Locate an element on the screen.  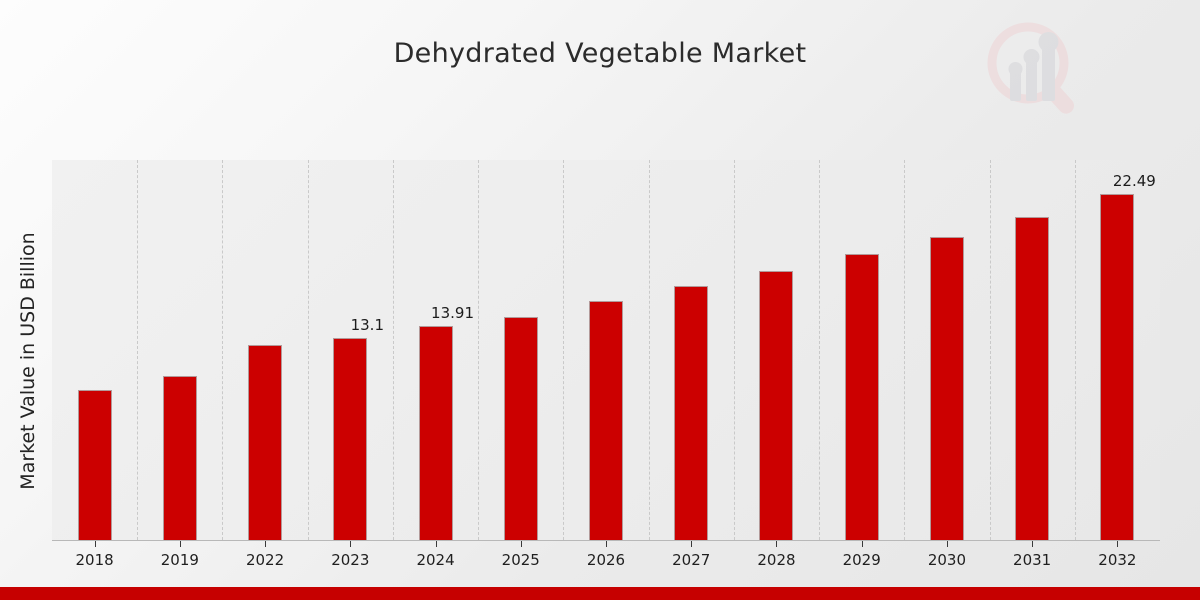
bar-2028 is located at coordinates (776, 405).